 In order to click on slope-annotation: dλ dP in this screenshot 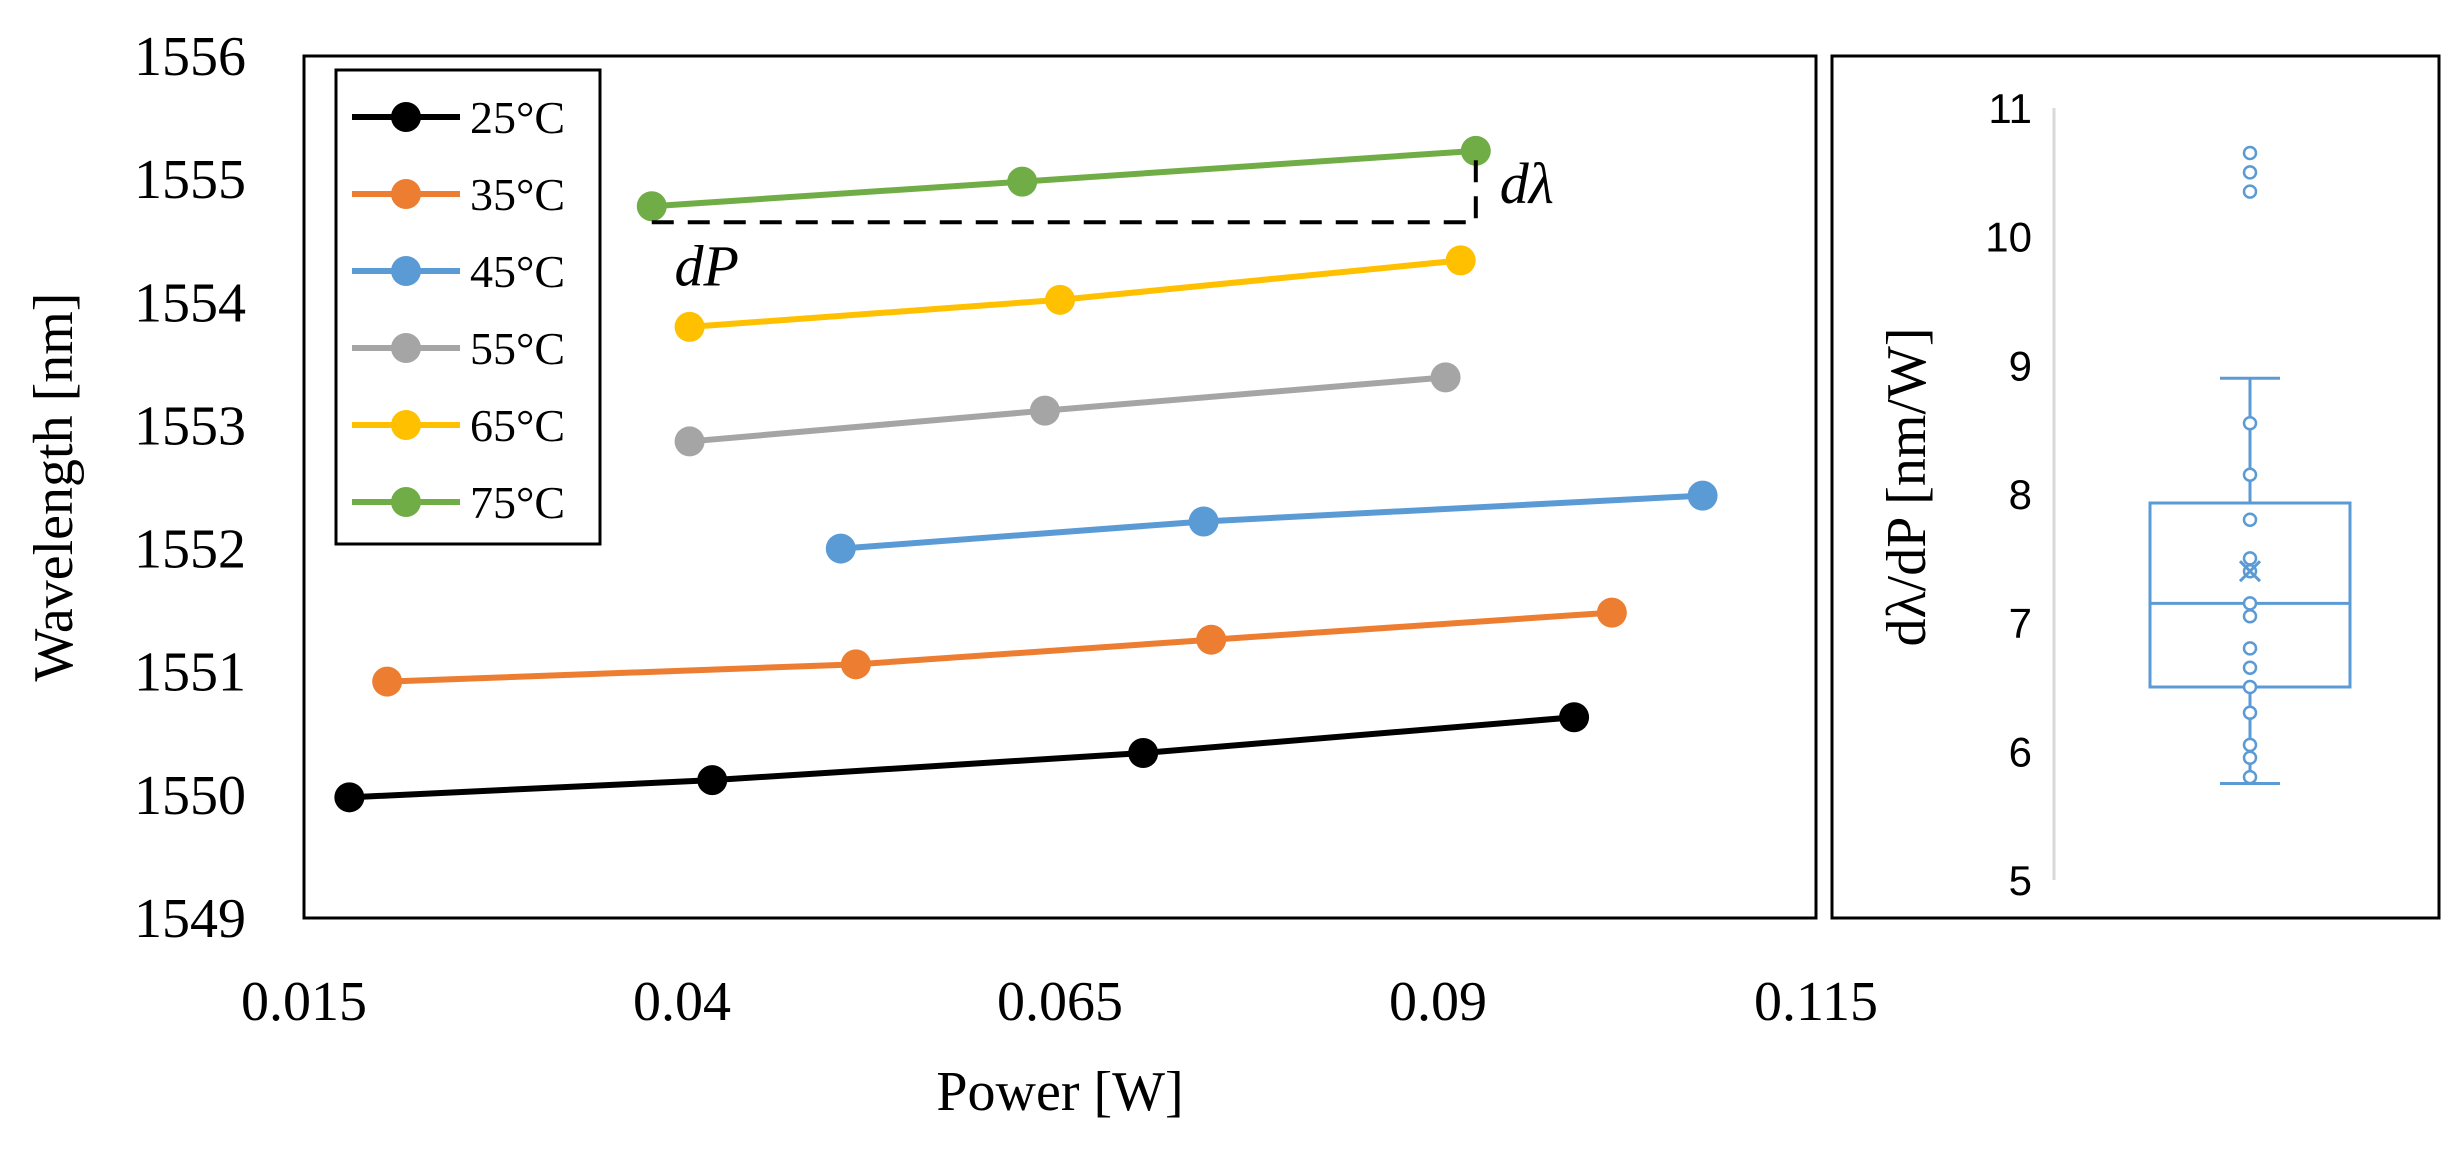, I will do `click(1102, 224)`.